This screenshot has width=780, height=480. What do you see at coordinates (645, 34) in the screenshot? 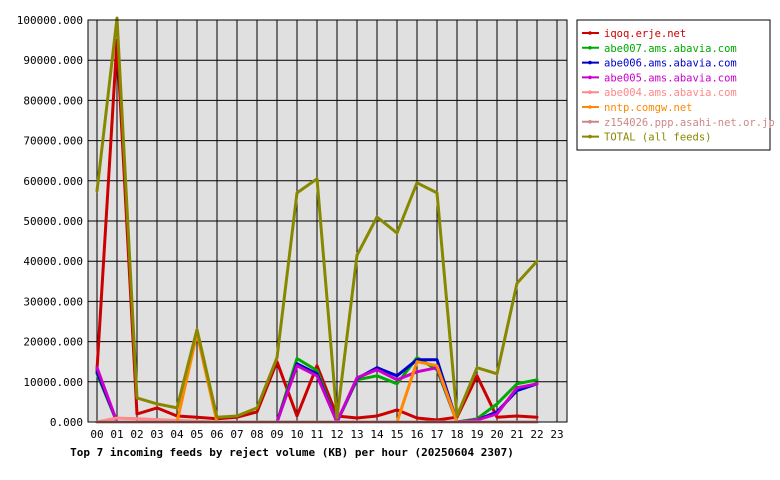
I see `legend-label: iqoq.erje.net` at bounding box center [645, 34].